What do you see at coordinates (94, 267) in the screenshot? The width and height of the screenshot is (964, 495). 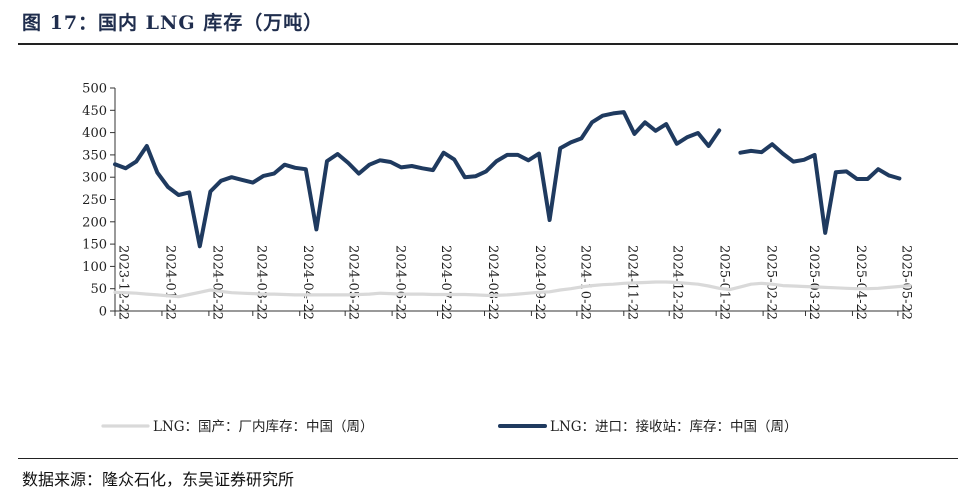 I see `y-tick-label: 100` at bounding box center [94, 267].